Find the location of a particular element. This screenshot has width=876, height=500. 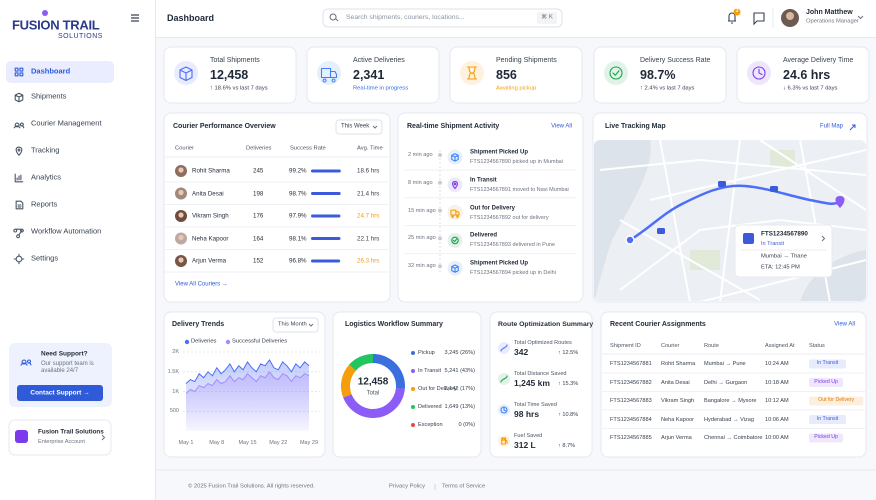

success-rate: 99.2% is located at coordinates (298, 171).